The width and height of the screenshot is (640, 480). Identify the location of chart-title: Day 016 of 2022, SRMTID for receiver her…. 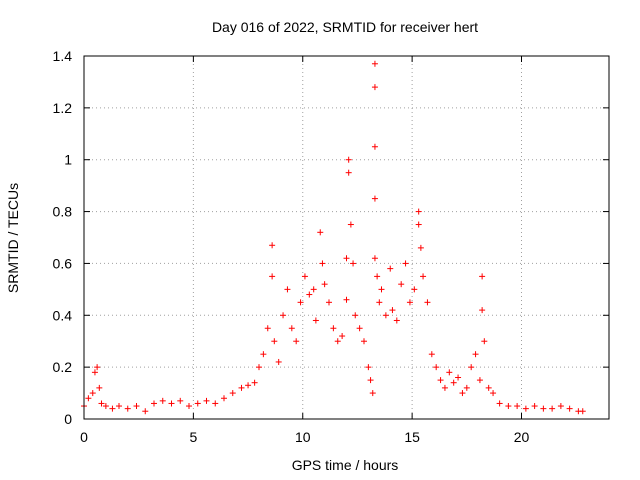
(345, 27).